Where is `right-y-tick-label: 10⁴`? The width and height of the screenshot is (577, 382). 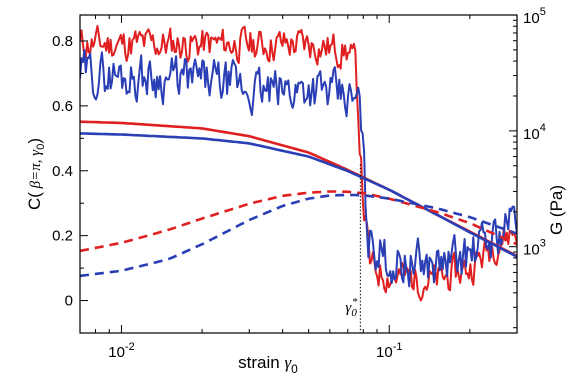
right-y-tick-label: 10⁴ is located at coordinates (534, 132).